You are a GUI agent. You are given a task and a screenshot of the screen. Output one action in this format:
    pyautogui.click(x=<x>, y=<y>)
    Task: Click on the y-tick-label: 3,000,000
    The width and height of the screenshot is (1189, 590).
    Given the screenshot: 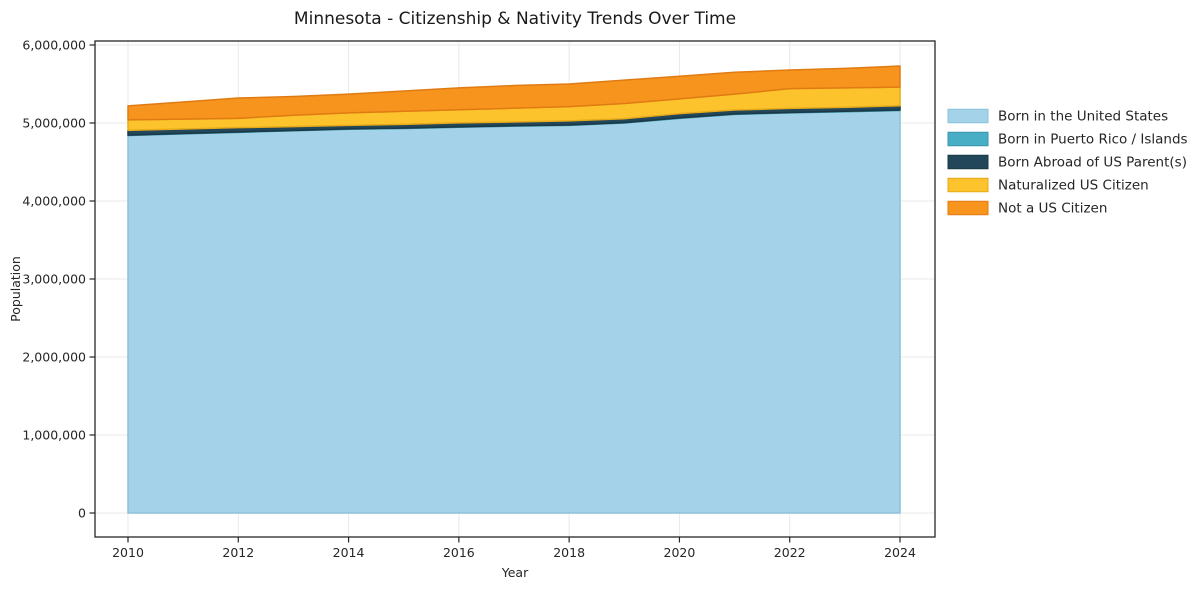 What is the action you would take?
    pyautogui.click(x=54, y=279)
    